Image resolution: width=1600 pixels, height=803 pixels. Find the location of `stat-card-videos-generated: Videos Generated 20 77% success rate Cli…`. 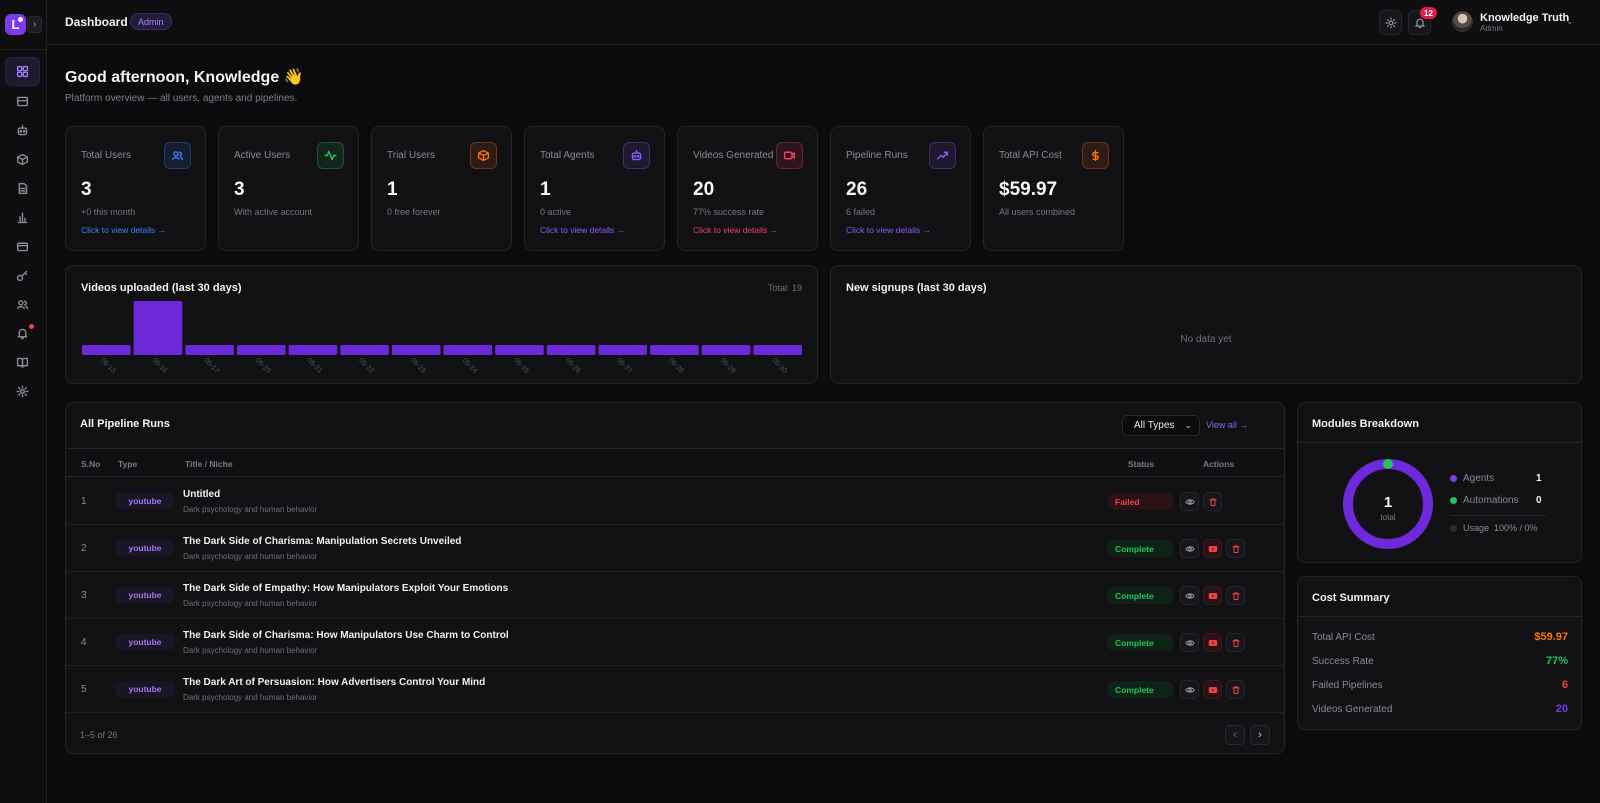

stat-card-videos-generated: Videos Generated 20 77% success rate Cli… is located at coordinates (747, 188).